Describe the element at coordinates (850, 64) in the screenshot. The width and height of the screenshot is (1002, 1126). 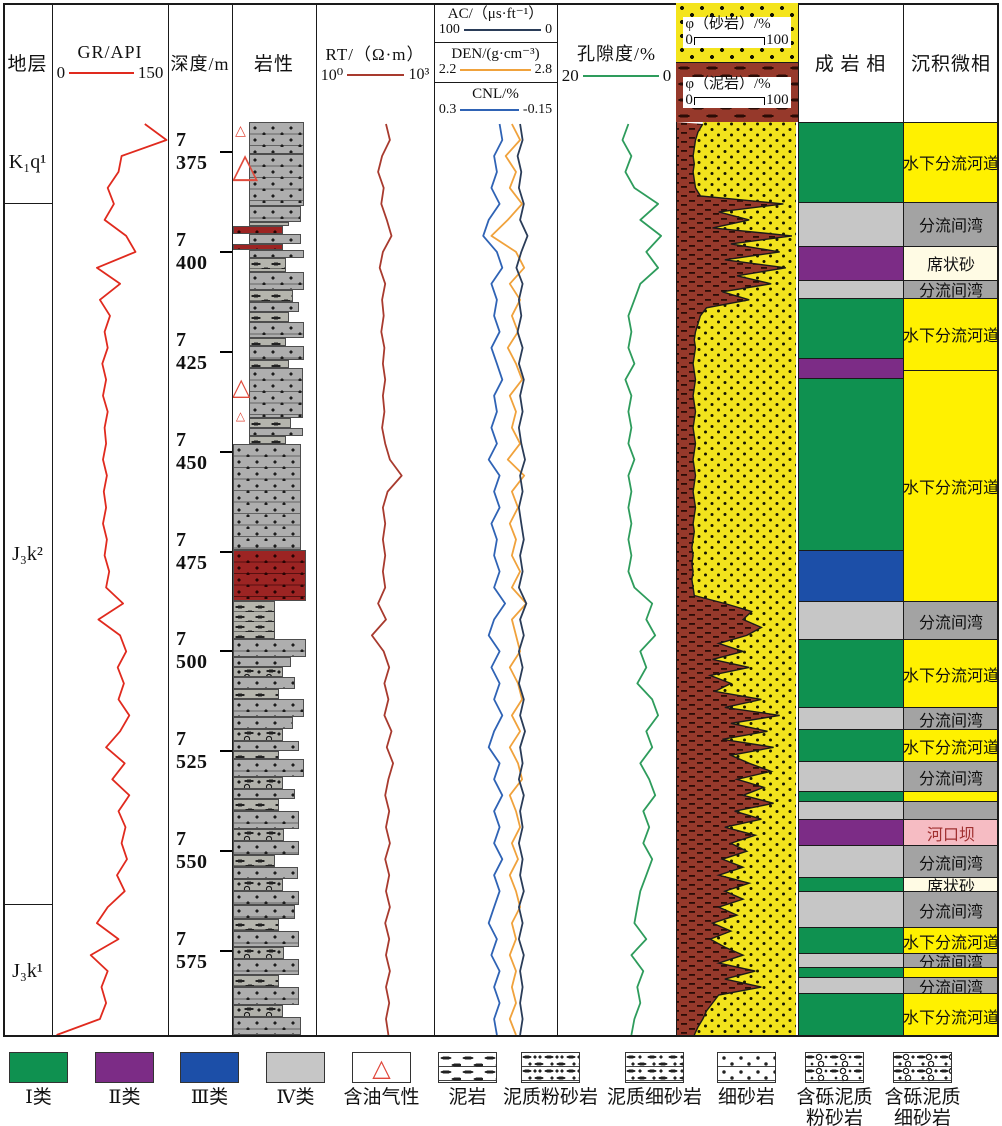
I see `header-diagenetic-label: 成 岩 相` at that location.